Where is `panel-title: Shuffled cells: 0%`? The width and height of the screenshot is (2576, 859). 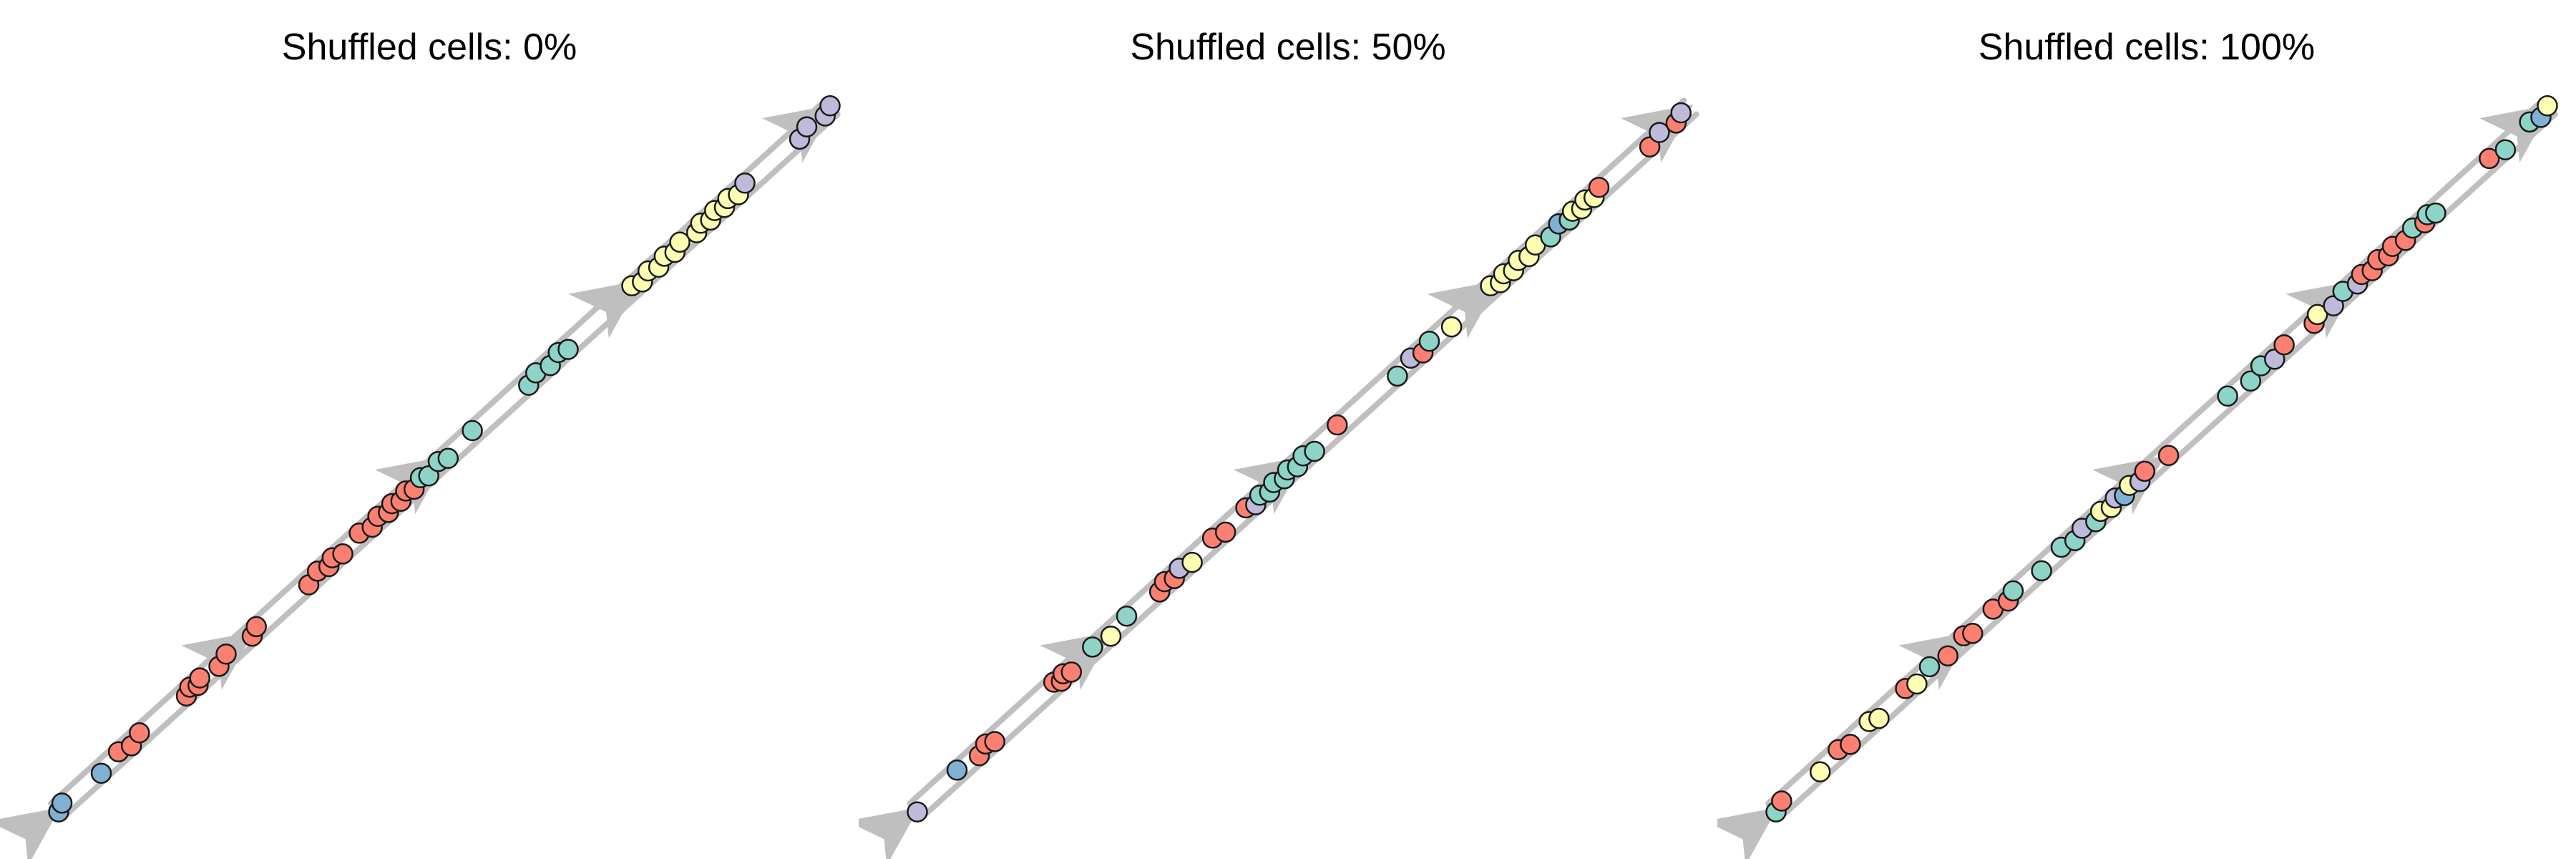 panel-title: Shuffled cells: 0% is located at coordinates (429, 47).